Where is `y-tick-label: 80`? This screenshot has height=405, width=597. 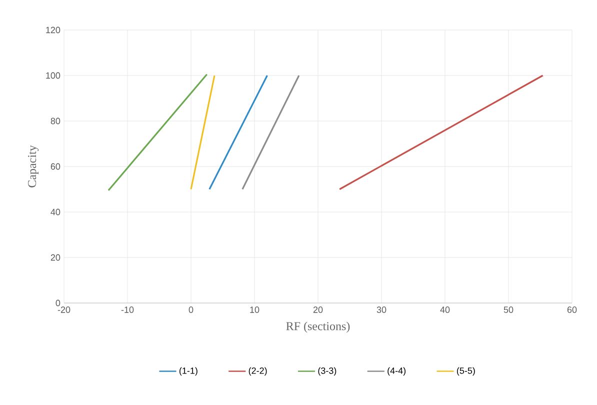 y-tick-label: 80 is located at coordinates (55, 121).